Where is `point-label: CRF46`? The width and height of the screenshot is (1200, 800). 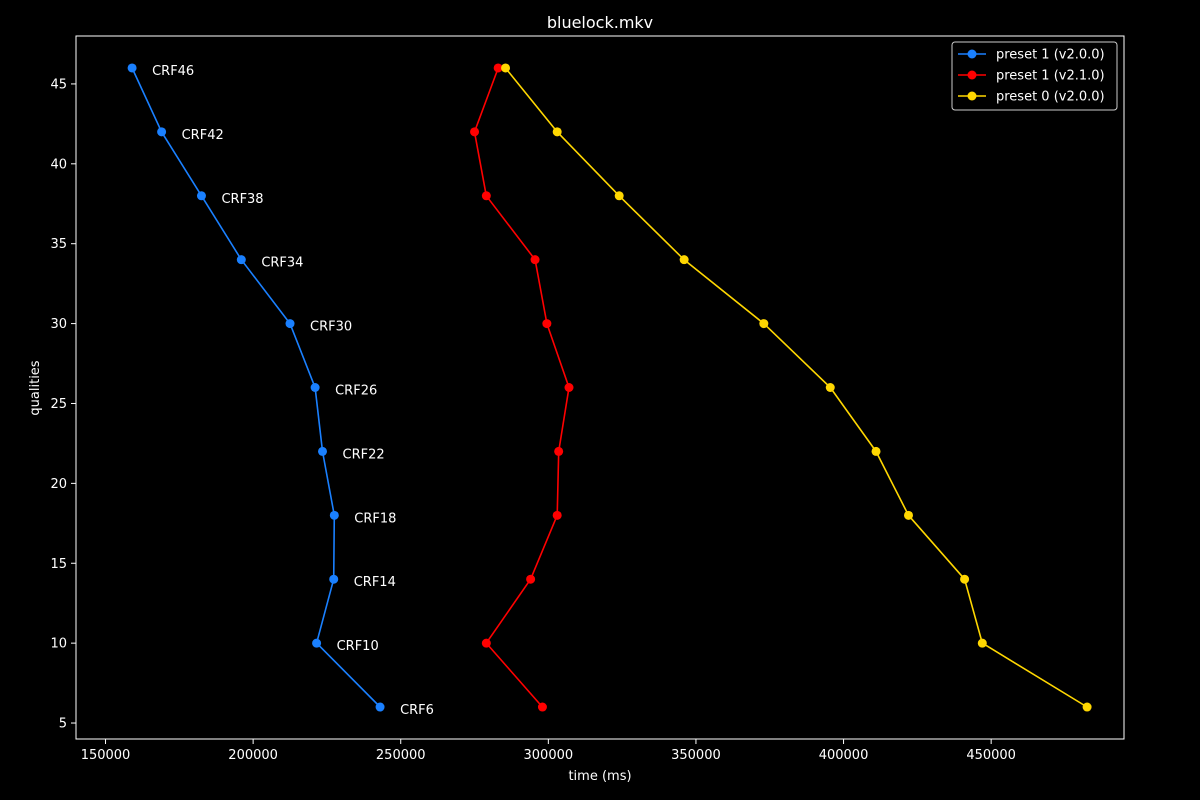 point-label: CRF46 is located at coordinates (173, 71).